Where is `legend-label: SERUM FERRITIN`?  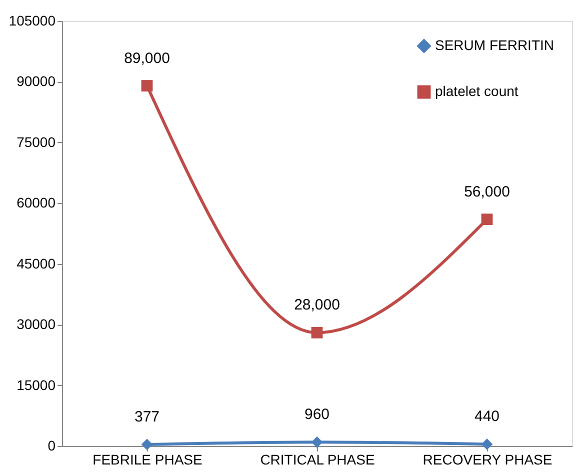
legend-label: SERUM FERRITIN is located at coordinates (494, 45).